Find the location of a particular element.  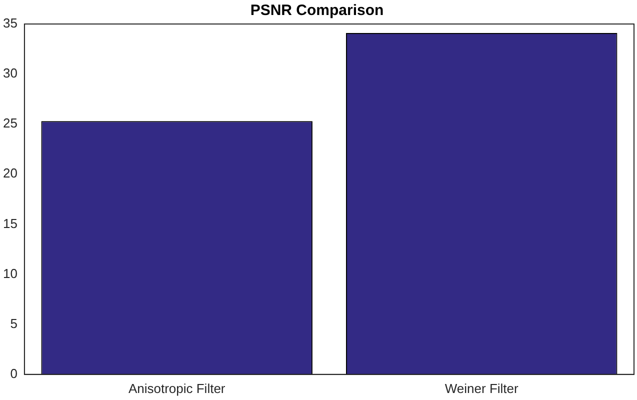

y-tick-label: 5 is located at coordinates (14, 323).